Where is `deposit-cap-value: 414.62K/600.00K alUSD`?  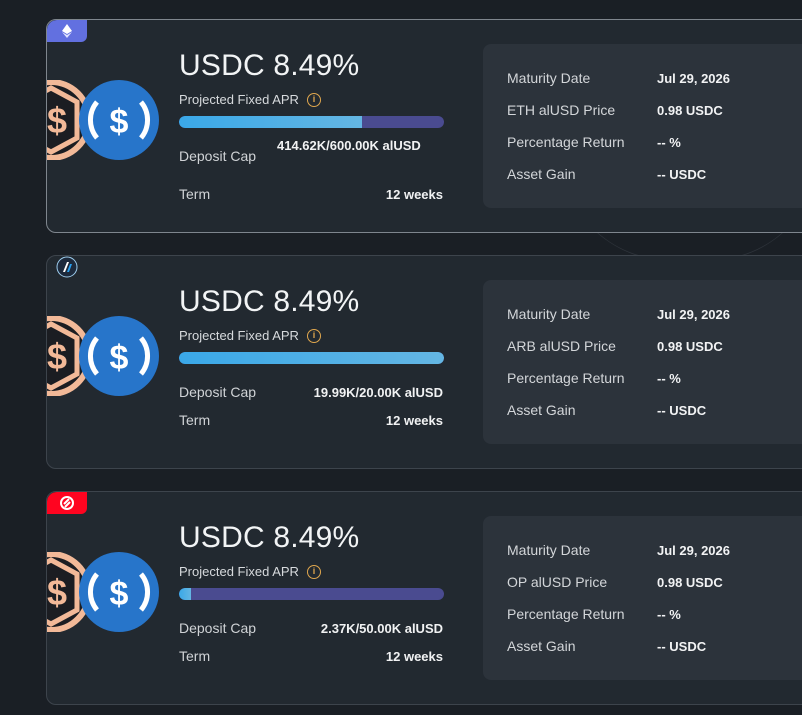
deposit-cap-value: 414.62K/600.00K alUSD is located at coordinates (349, 145).